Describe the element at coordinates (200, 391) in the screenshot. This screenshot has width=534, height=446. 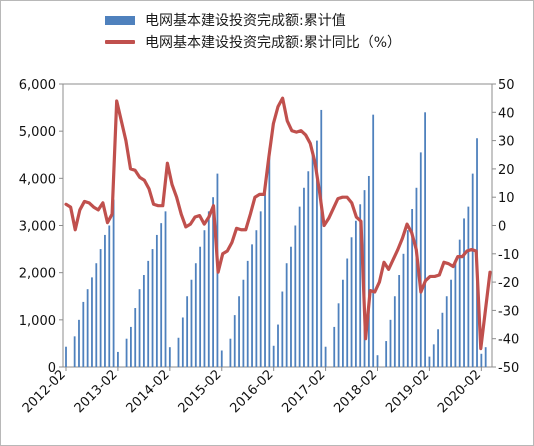
I see `x-axis-tick-label: 2015-02` at that location.